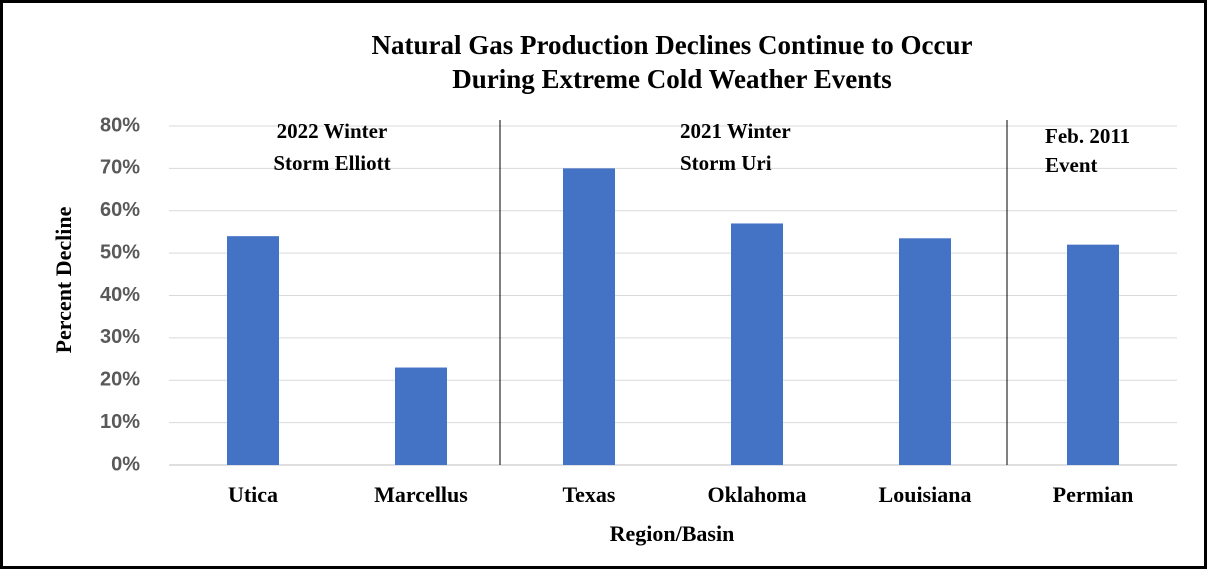 The height and width of the screenshot is (569, 1207). I want to click on annotation: Feb. 2011, so click(1087, 136).